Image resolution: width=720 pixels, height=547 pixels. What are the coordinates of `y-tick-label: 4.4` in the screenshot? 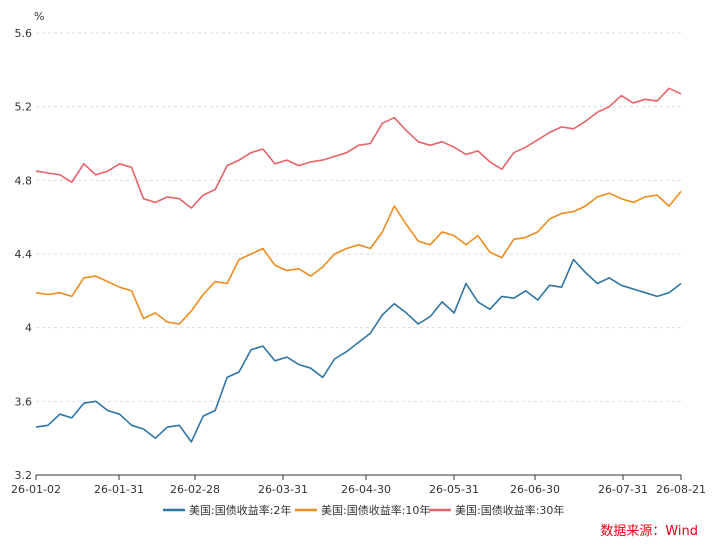 It's located at (24, 254).